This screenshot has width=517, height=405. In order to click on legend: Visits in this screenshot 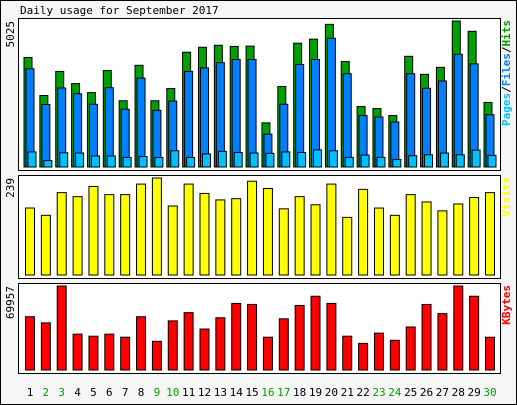, I will do `click(506, 197)`.